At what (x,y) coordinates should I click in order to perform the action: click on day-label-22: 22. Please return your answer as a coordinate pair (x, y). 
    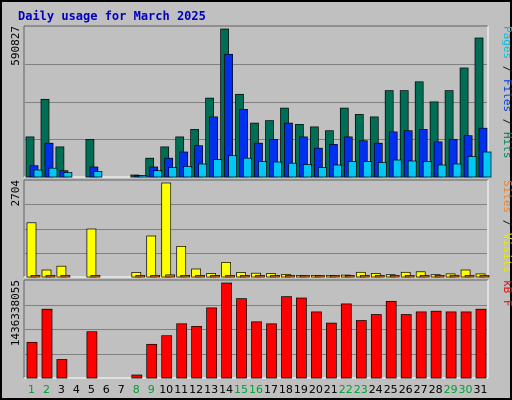
    Looking at the image, I should click on (346, 389).